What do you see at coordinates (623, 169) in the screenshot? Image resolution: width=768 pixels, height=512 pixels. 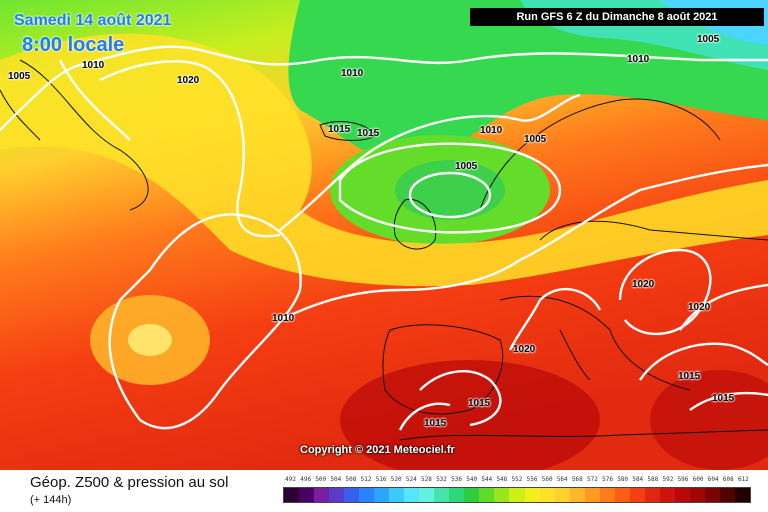 I see `scandinavia-coast` at bounding box center [623, 169].